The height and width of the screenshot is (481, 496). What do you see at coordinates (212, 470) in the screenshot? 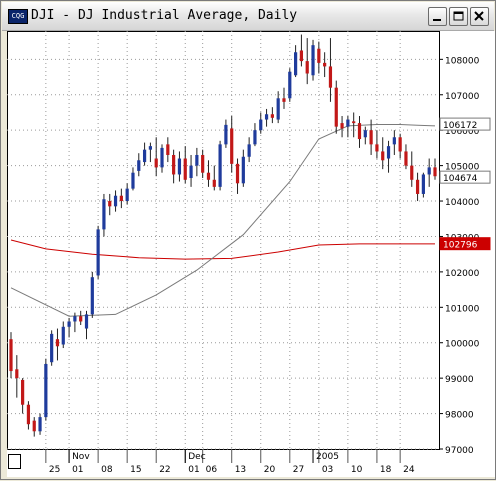
I see `x-tick-label: 06` at bounding box center [212, 470].